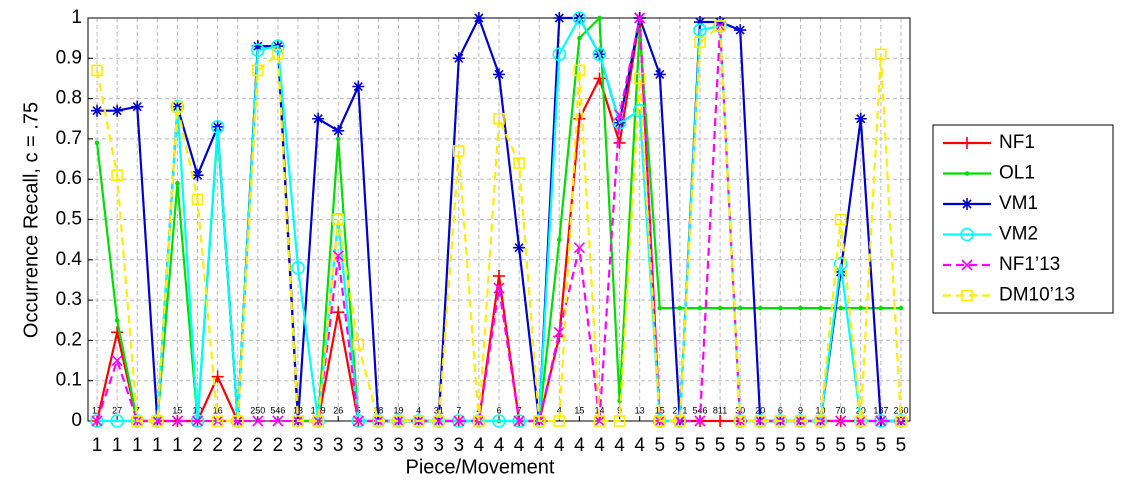 This screenshot has width=1126, height=502. Describe the element at coordinates (69, 98) in the screenshot. I see `y-tick-label: 0.8` at that location.